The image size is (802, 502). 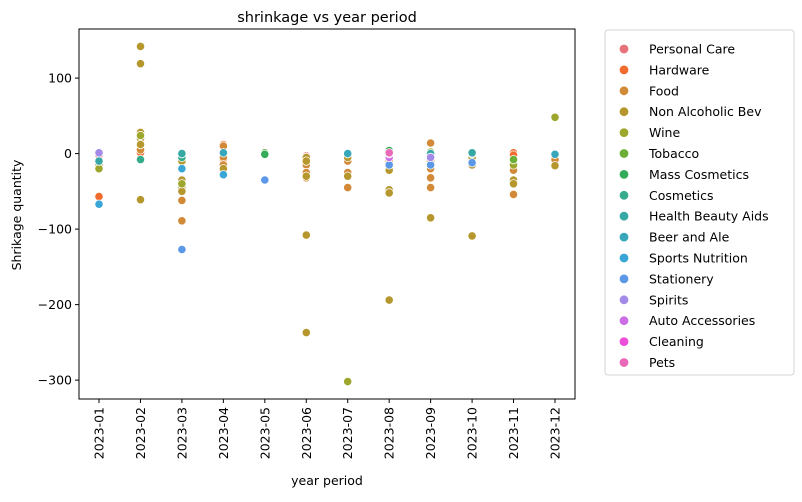 What do you see at coordinates (705, 111) in the screenshot?
I see `legend-label: Non Alcoholic Bev` at bounding box center [705, 111].